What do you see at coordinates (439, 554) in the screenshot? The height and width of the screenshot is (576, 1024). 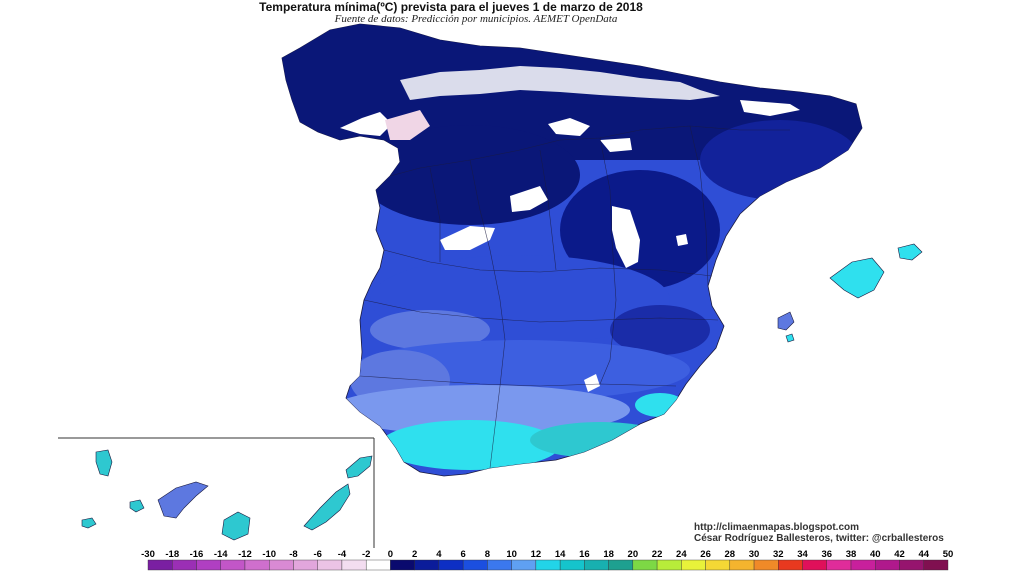 I see `legend-label: 4` at bounding box center [439, 554].